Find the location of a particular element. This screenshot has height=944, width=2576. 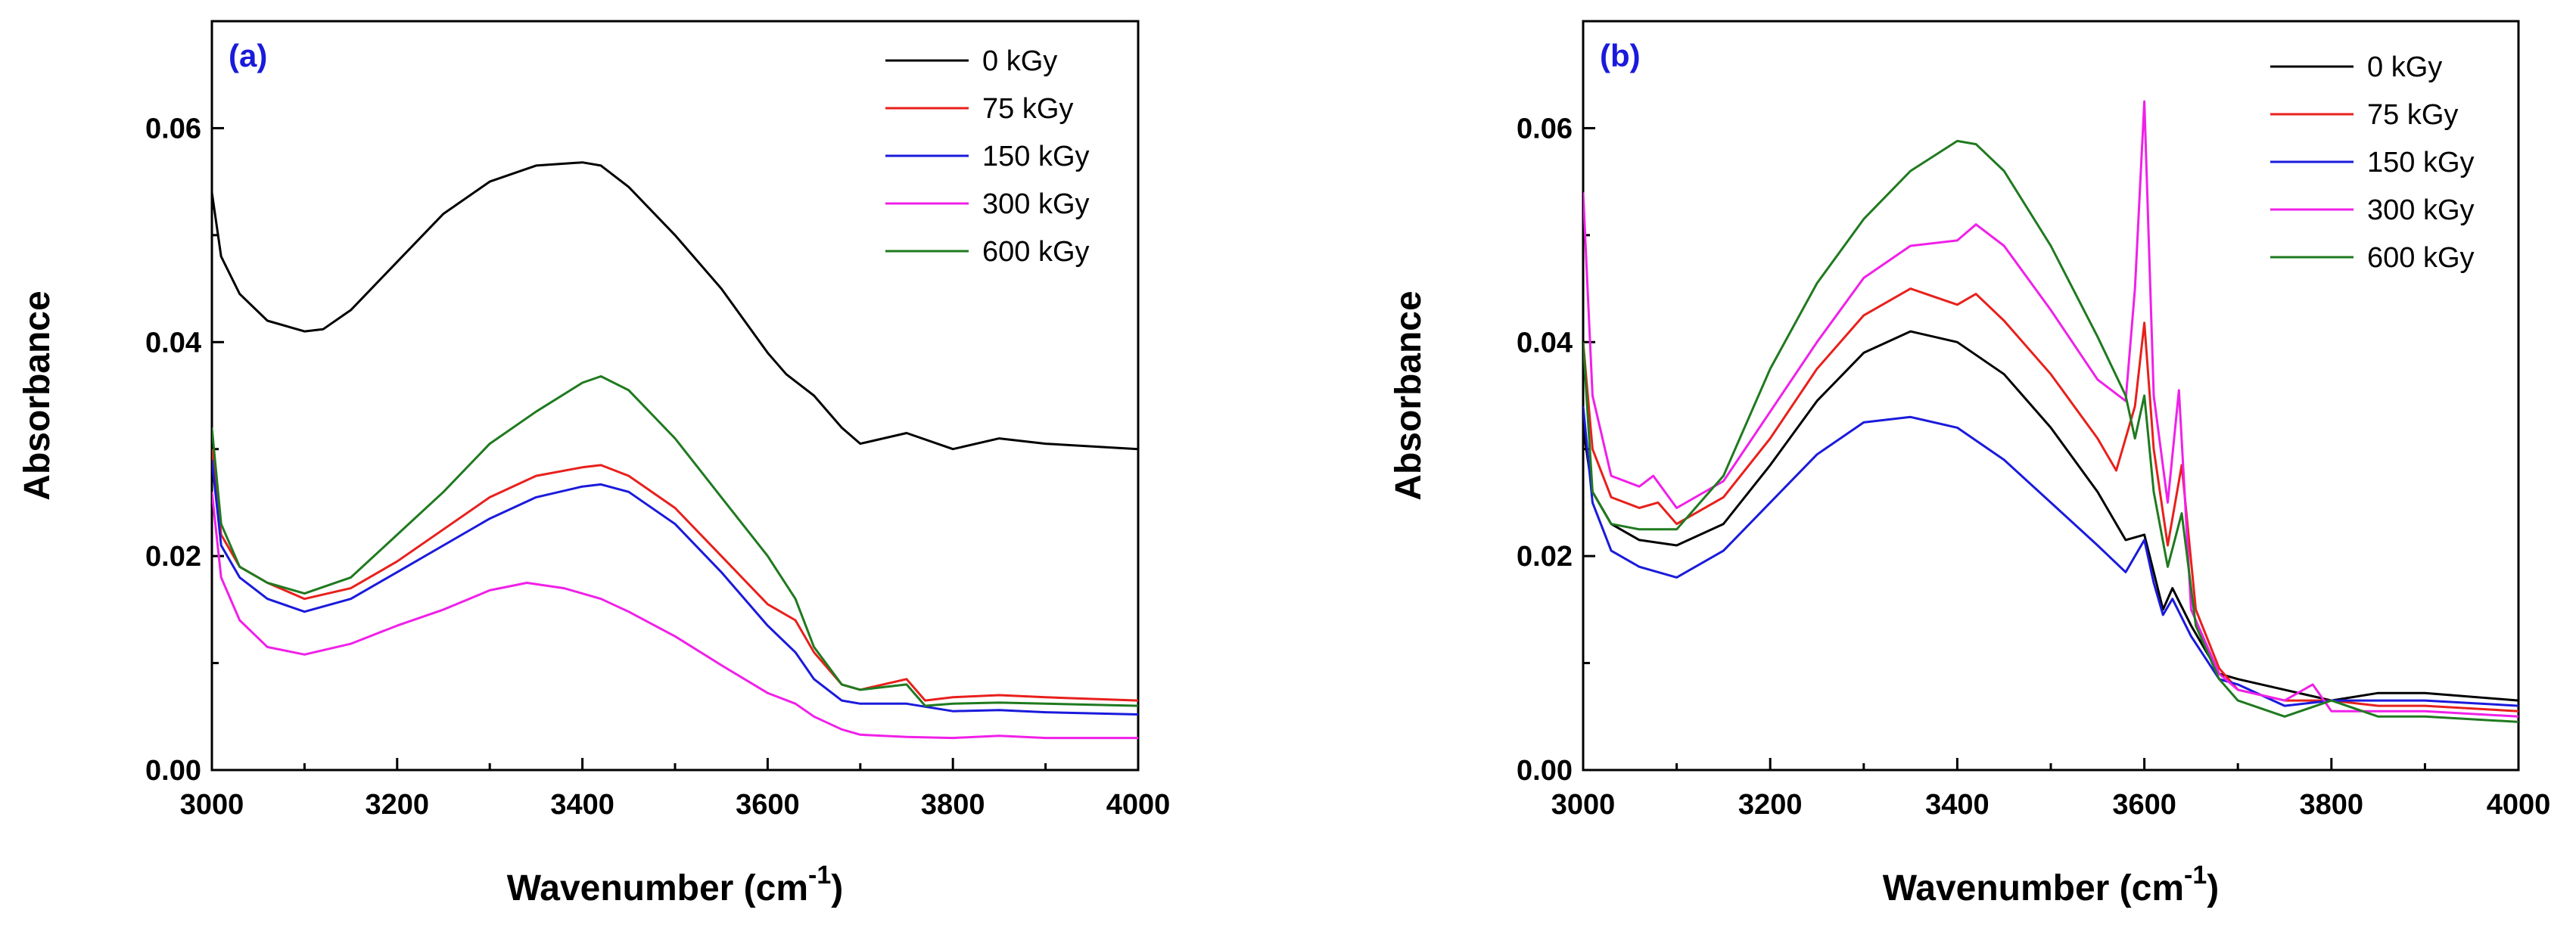

series-line-75-kgy is located at coordinates (675, 575).